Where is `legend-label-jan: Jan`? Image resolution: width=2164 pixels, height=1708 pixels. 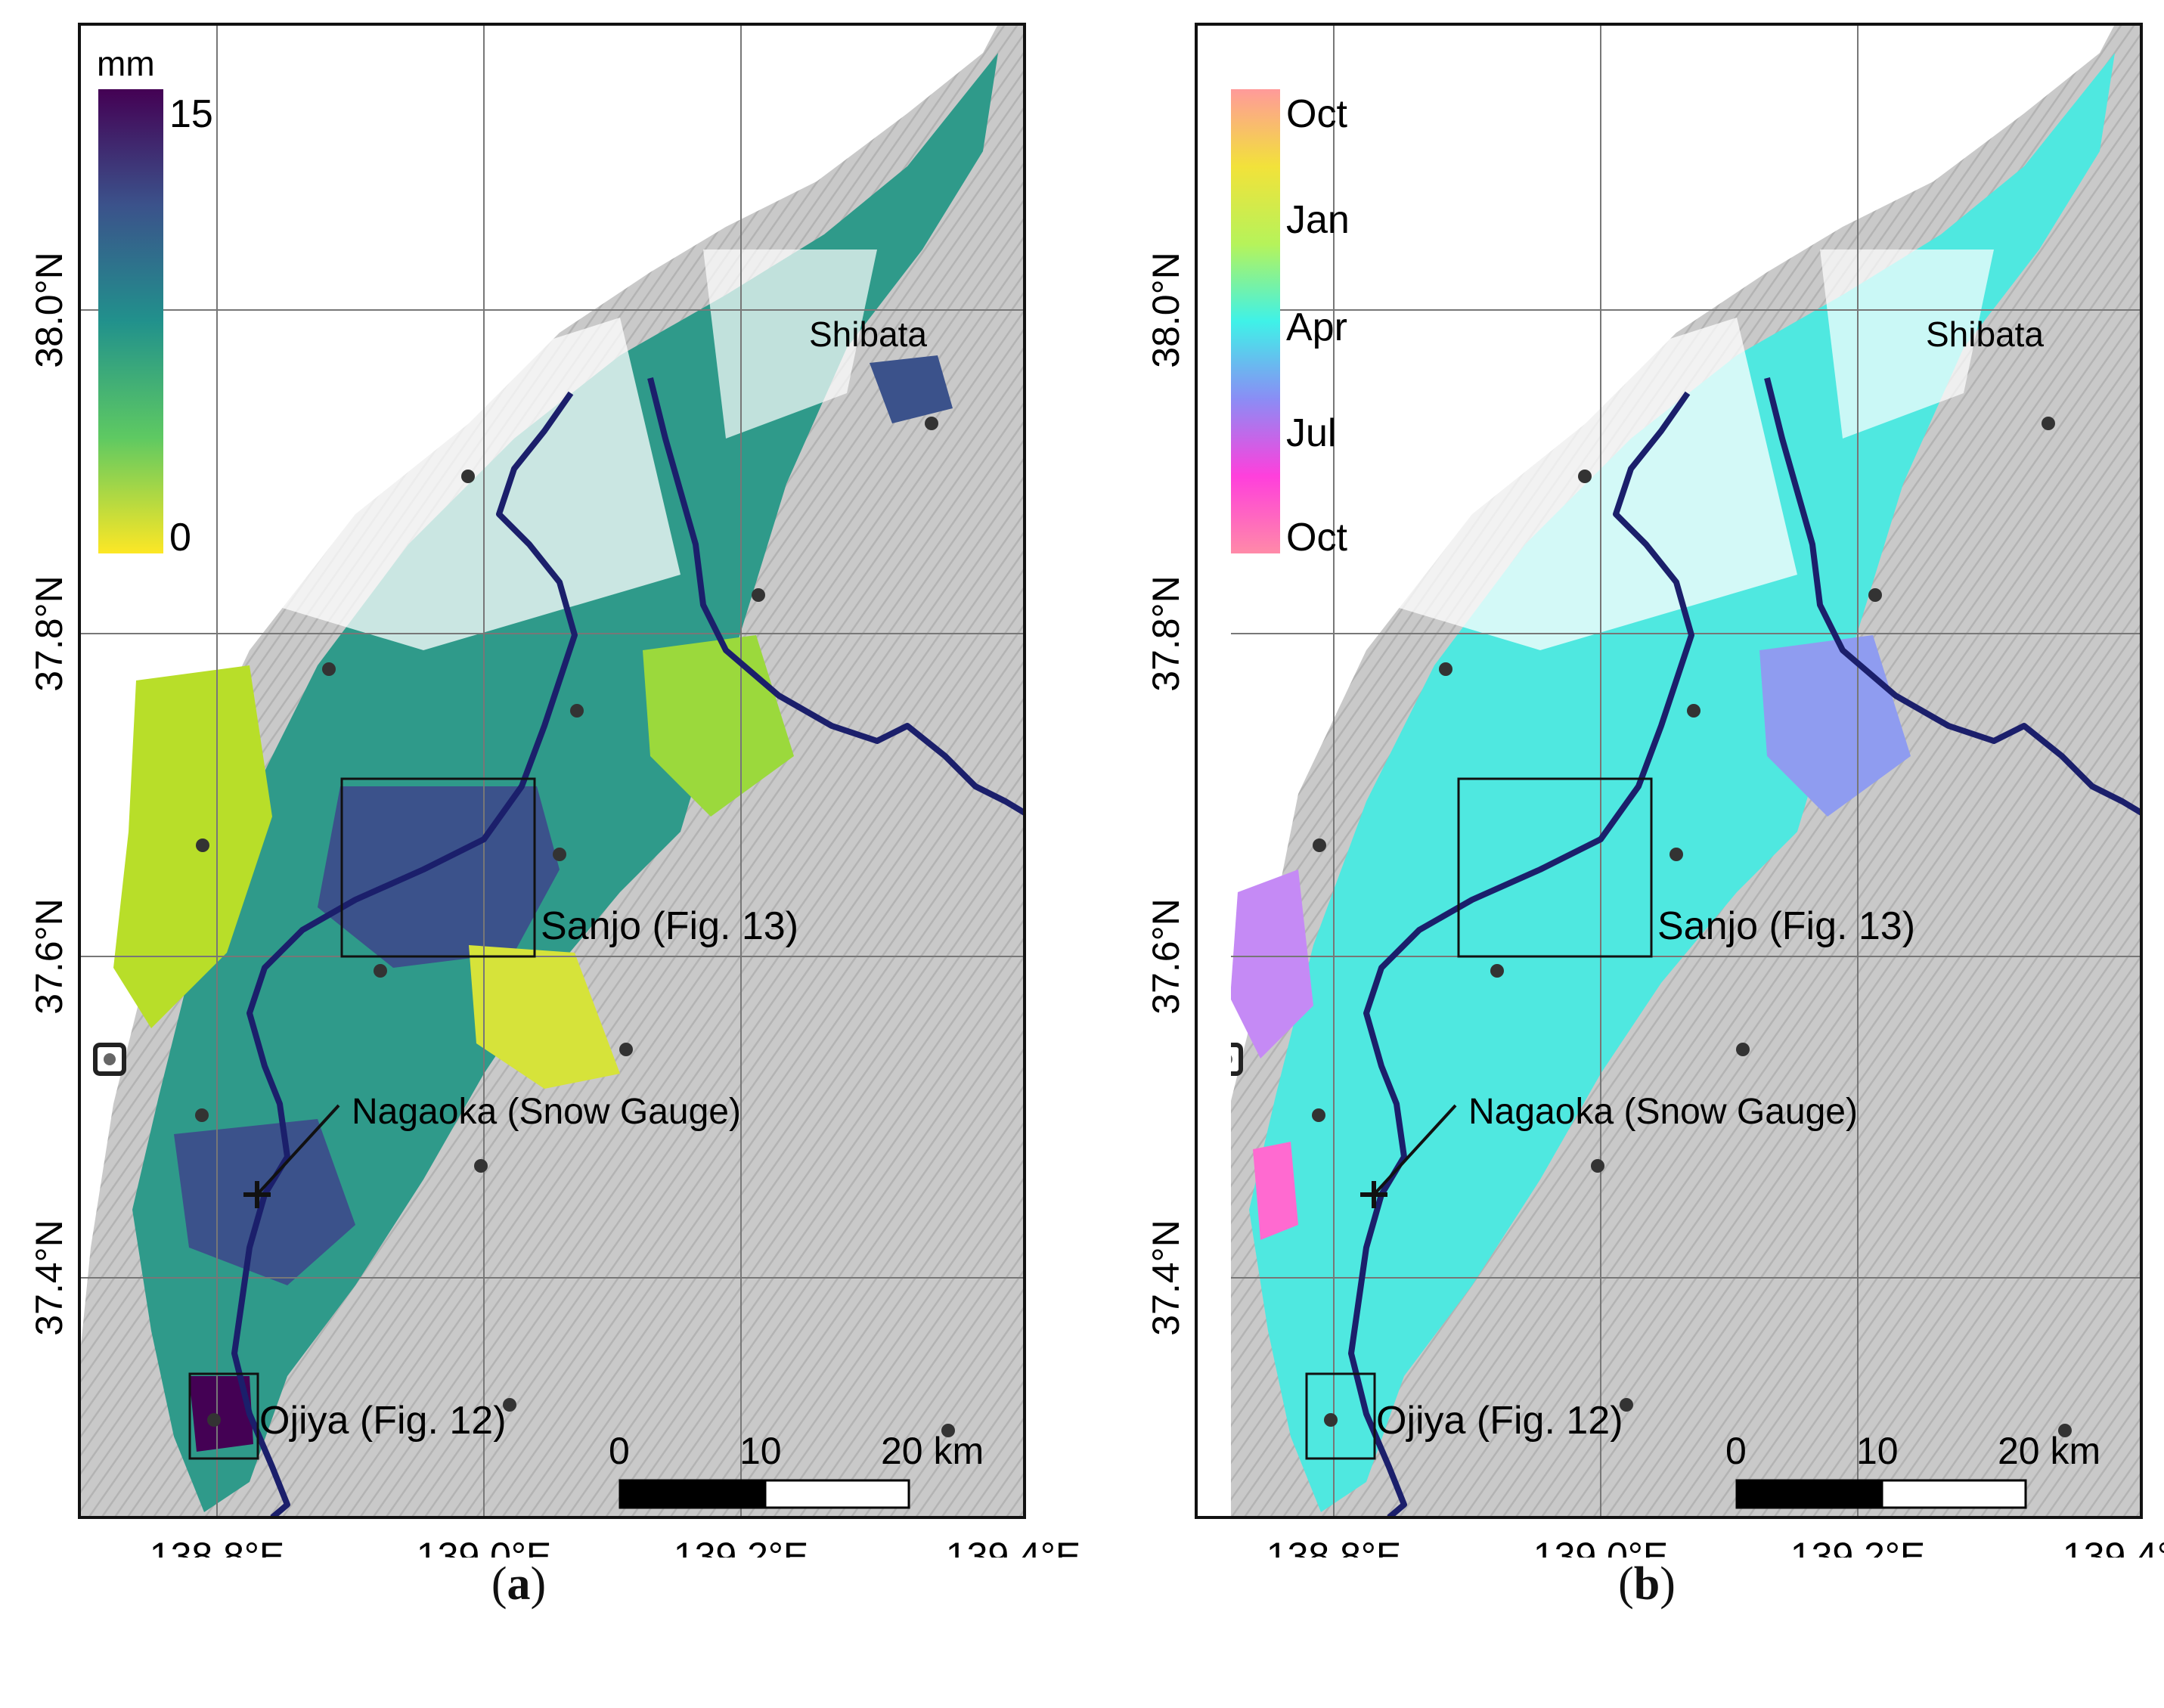 legend-label-jan: Jan is located at coordinates (1318, 220).